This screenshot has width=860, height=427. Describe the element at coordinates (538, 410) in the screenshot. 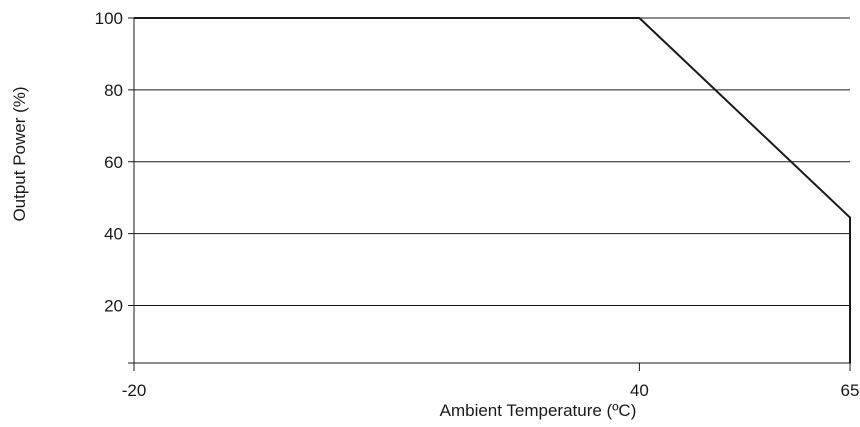

I see `x-axis-title: Ambient Temperature (ºC)` at that location.